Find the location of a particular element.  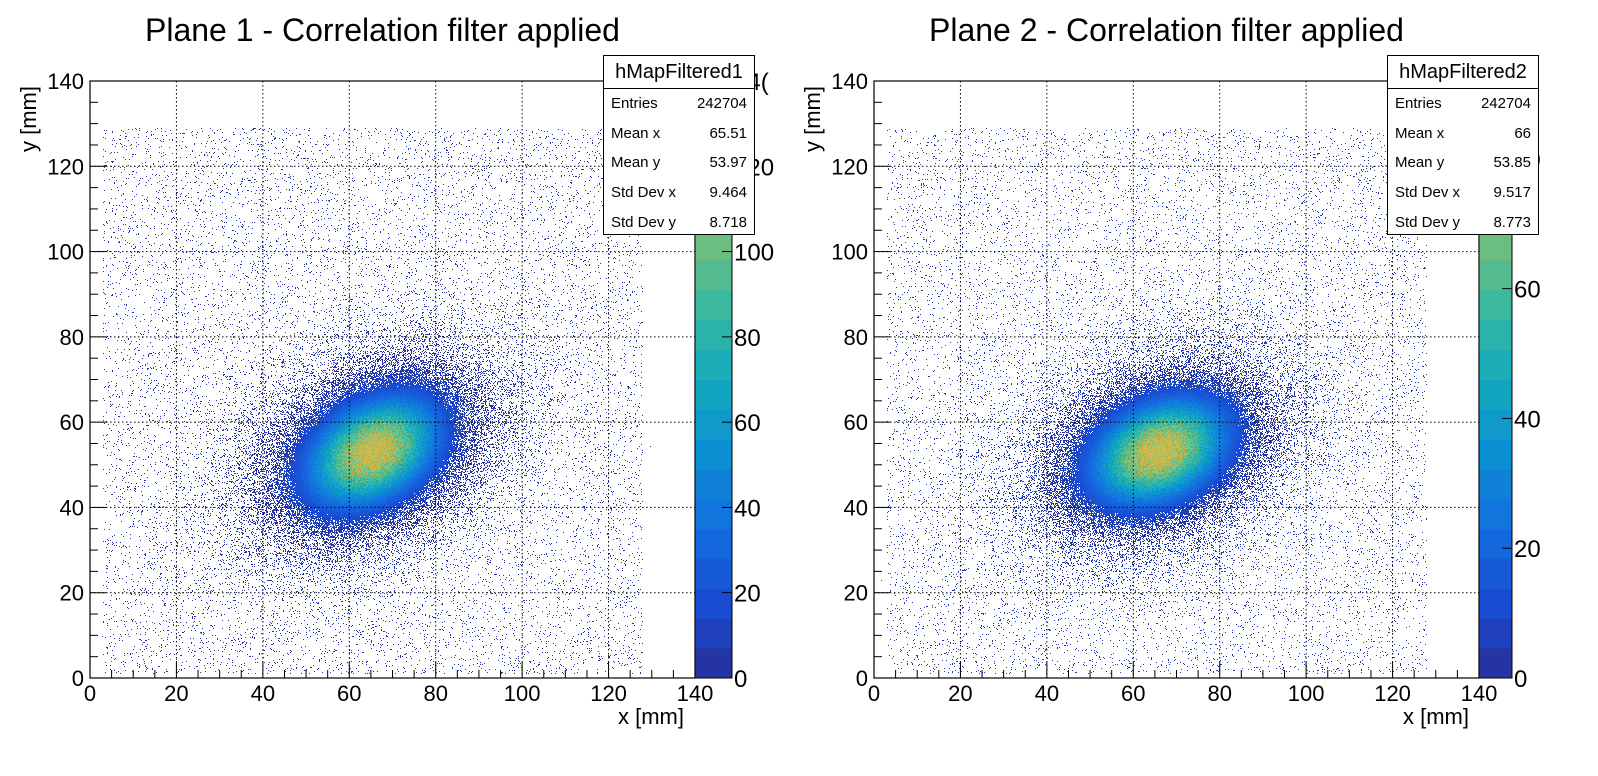

stats-title: hMapFiltered1 is located at coordinates (679, 72).